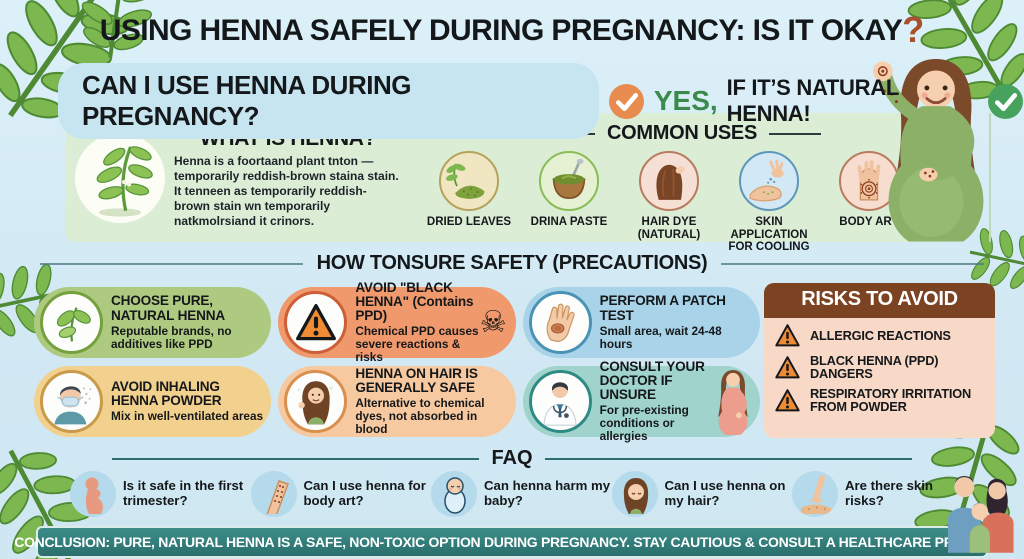 The image size is (1024, 559). I want to click on common-uses-items: DRIED LEAVES DRINA PASTE, so click(669, 202).